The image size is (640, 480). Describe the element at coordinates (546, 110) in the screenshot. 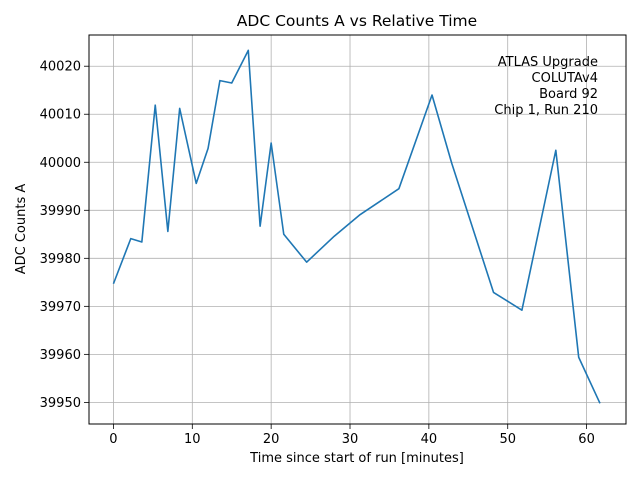

I see `annotation-line-4: Chip 1, Run 210` at that location.